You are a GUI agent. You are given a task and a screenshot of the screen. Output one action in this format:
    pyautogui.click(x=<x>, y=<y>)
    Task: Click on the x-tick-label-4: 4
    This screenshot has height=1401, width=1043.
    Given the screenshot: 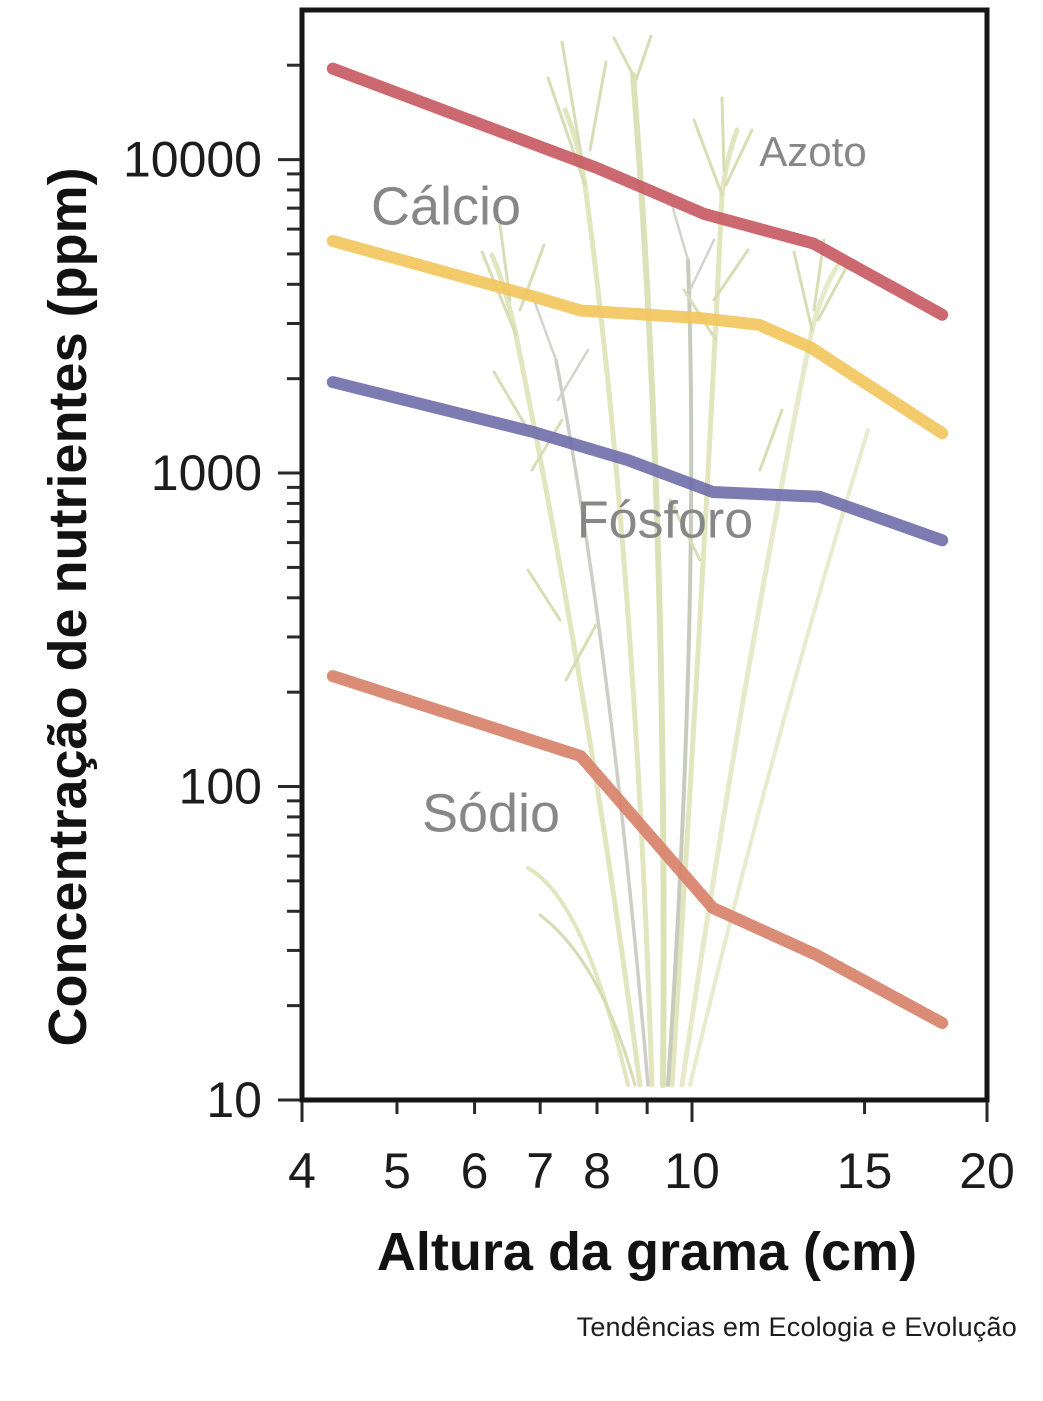 What is the action you would take?
    pyautogui.click(x=302, y=1171)
    